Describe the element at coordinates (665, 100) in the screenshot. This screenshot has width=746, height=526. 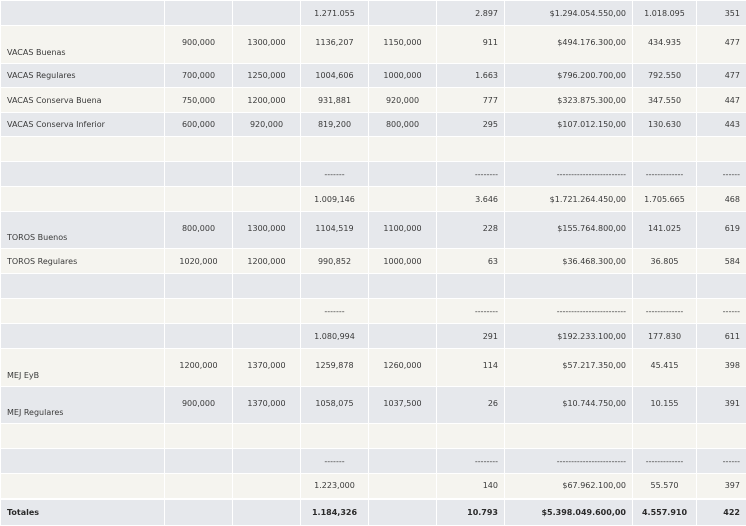
I see `cell-total-kg: 347.550` at that location.